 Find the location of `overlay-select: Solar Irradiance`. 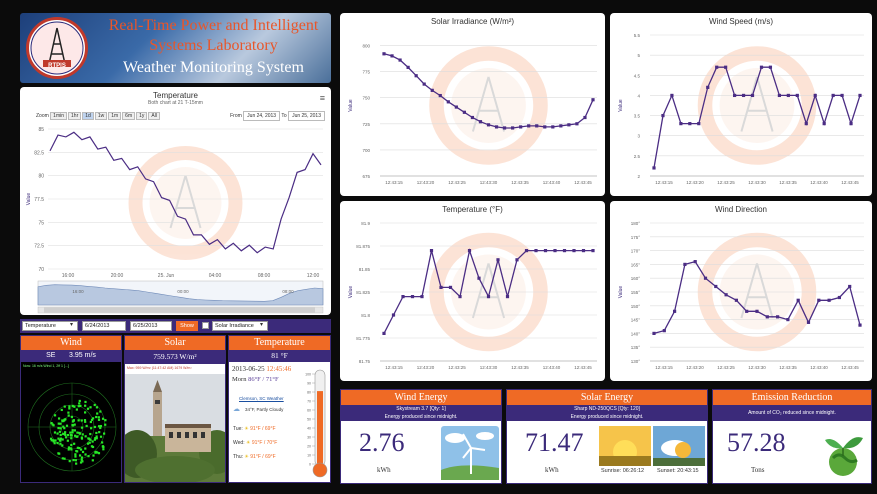

overlay-select: Solar Irradiance is located at coordinates (240, 326).